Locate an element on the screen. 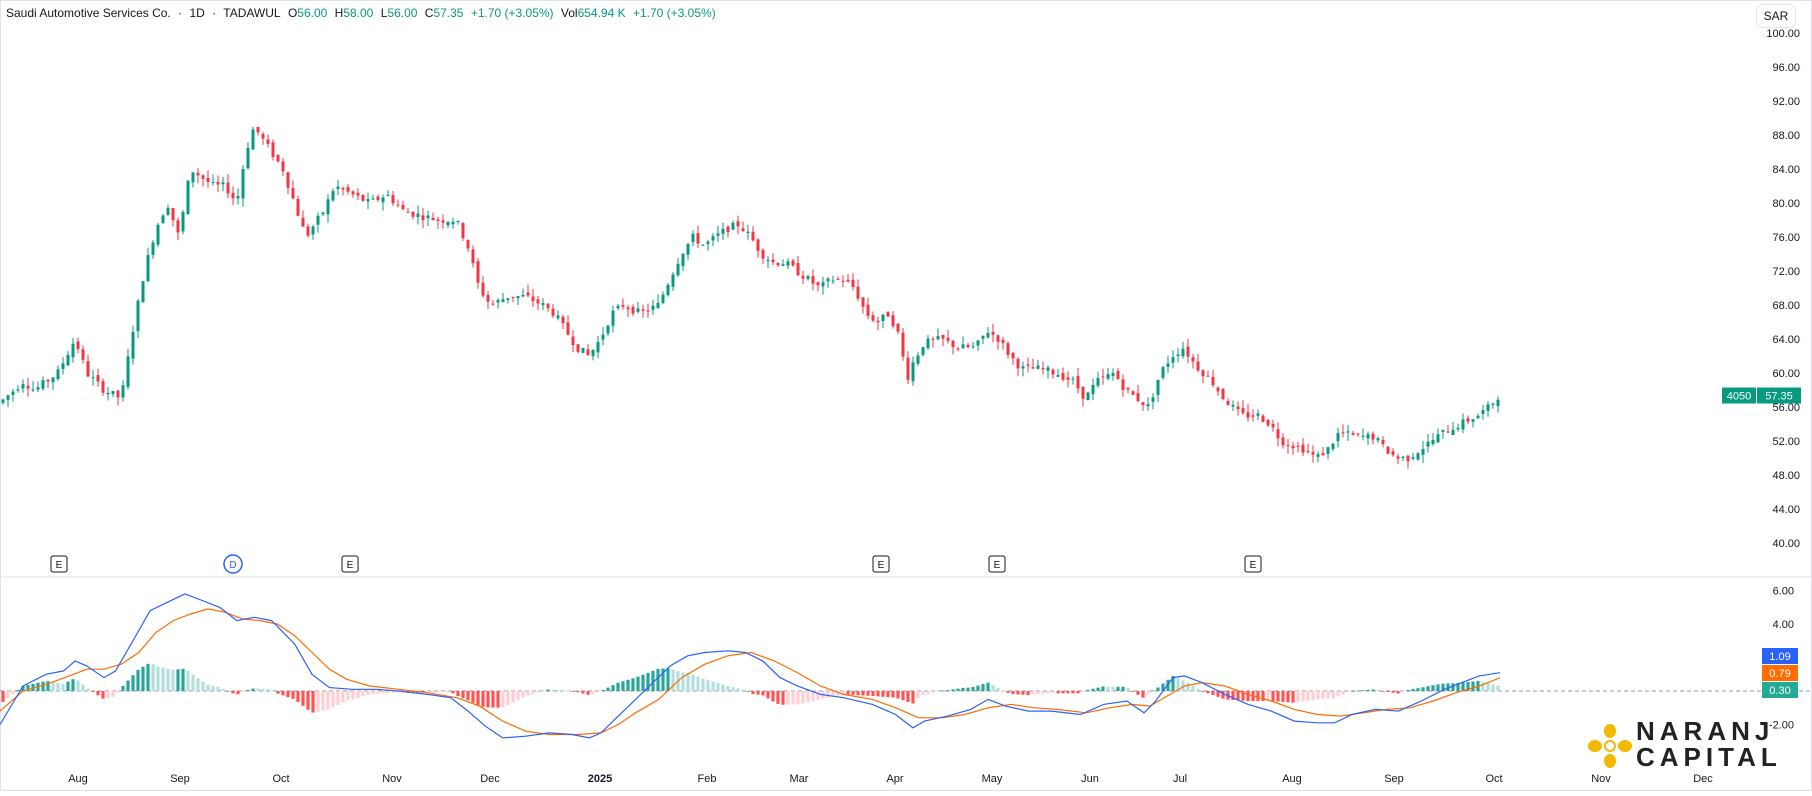 The width and height of the screenshot is (1812, 796). currency-button: SAR is located at coordinates (1776, 16).